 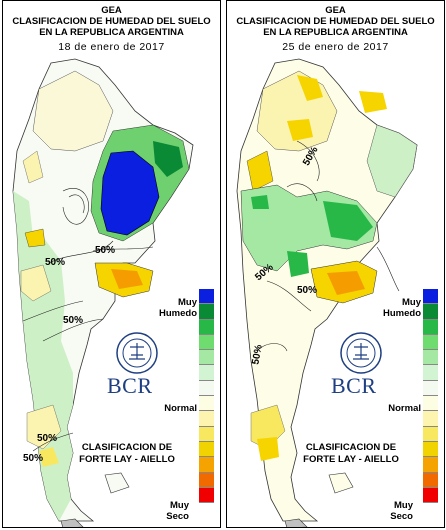 I want to click on map-date: 18 de enero de 2017, so click(x=111, y=47).